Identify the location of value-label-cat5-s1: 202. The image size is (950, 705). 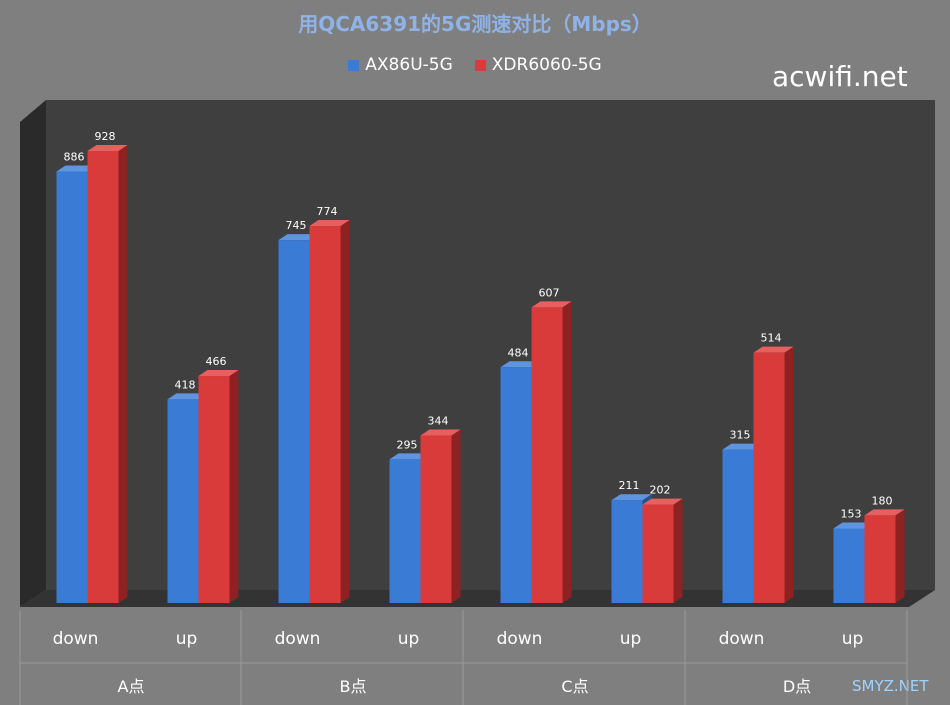
(660, 490).